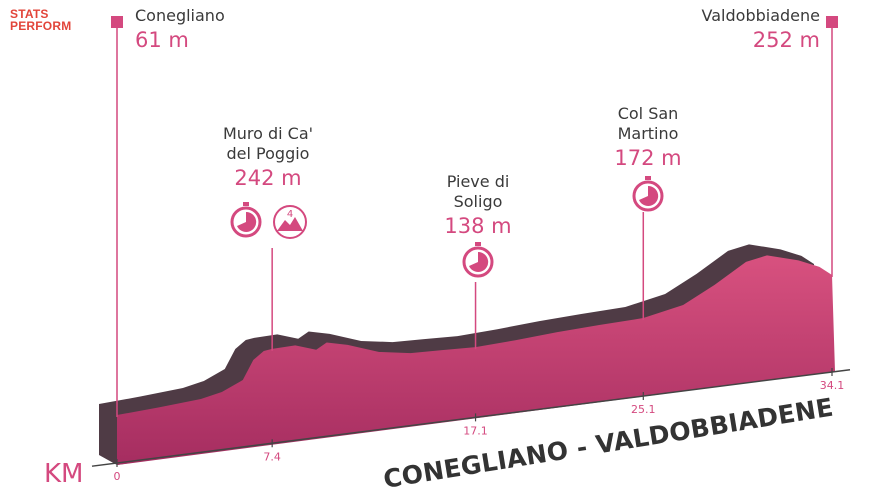  What do you see at coordinates (63, 474) in the screenshot?
I see `x-axis-label: KM` at bounding box center [63, 474].